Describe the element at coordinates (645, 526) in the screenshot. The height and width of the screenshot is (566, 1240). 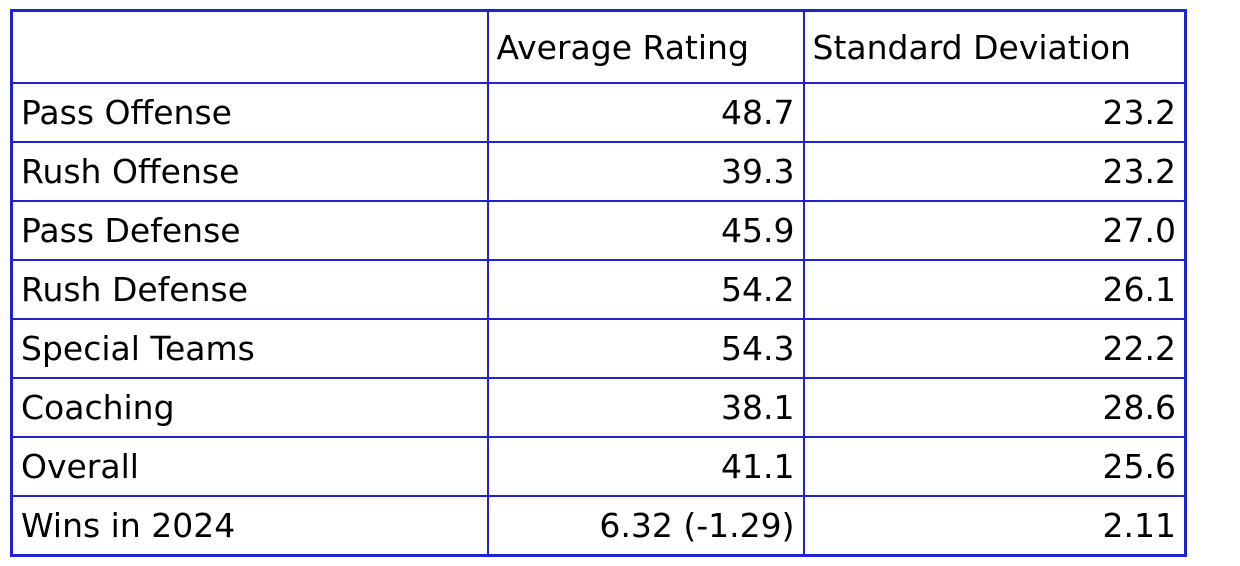
I see `value-cell: 6.32 (-1.29)` at that location.